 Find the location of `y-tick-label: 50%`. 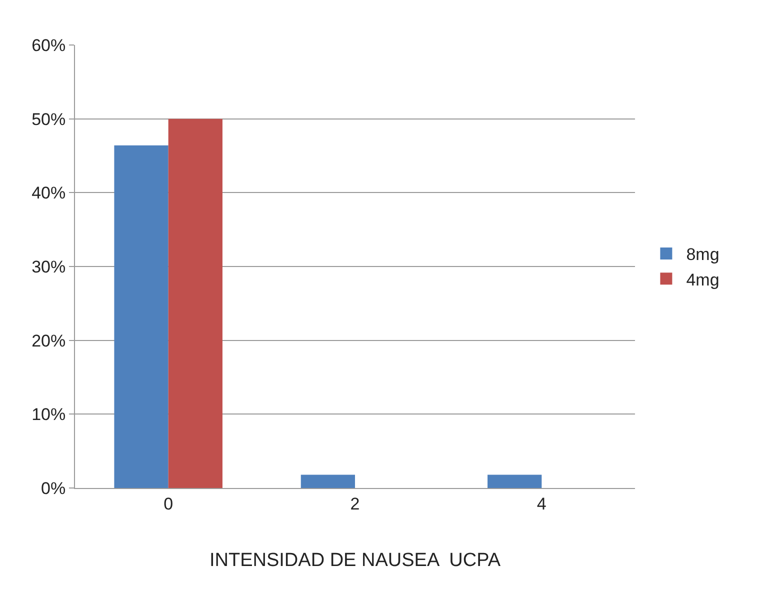

y-tick-label: 50% is located at coordinates (49, 119).